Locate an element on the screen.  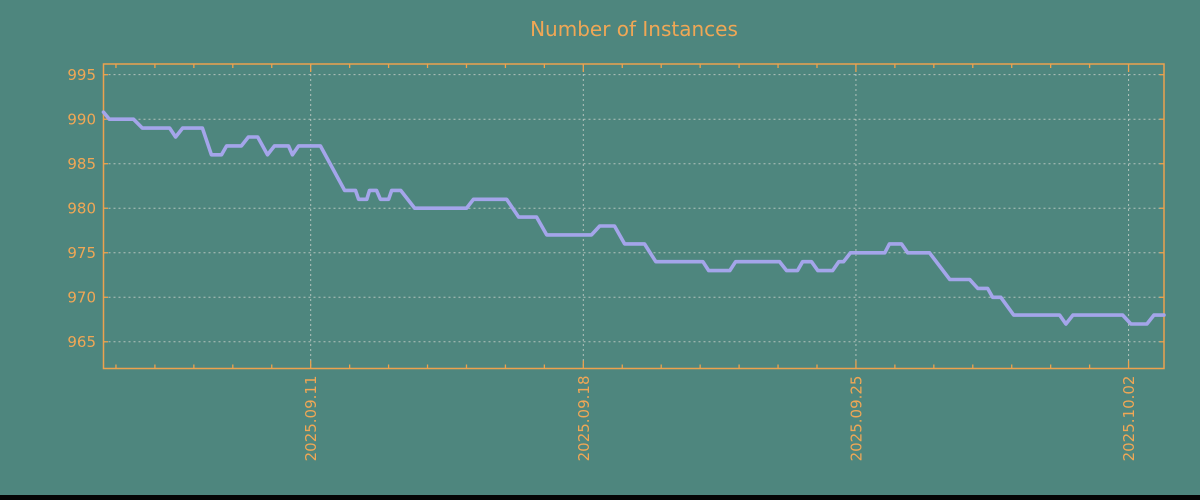
x-axis-date-label: 2025.10.02 is located at coordinates (1129, 419).